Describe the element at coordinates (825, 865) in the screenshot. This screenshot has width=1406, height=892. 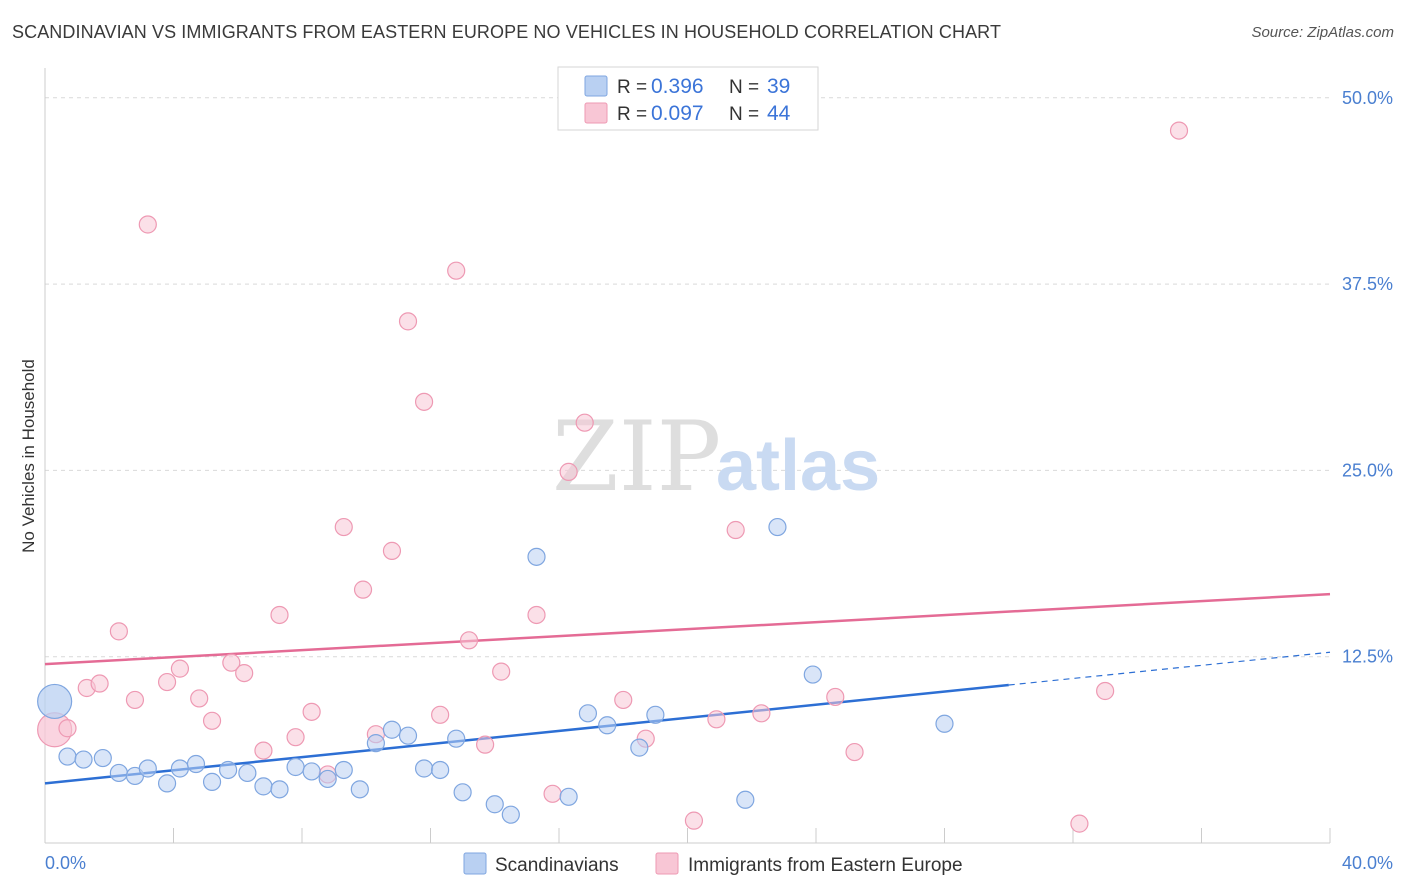
I see `bottom-legend-pink-label: Immigrants from Eastern Europe` at that location.